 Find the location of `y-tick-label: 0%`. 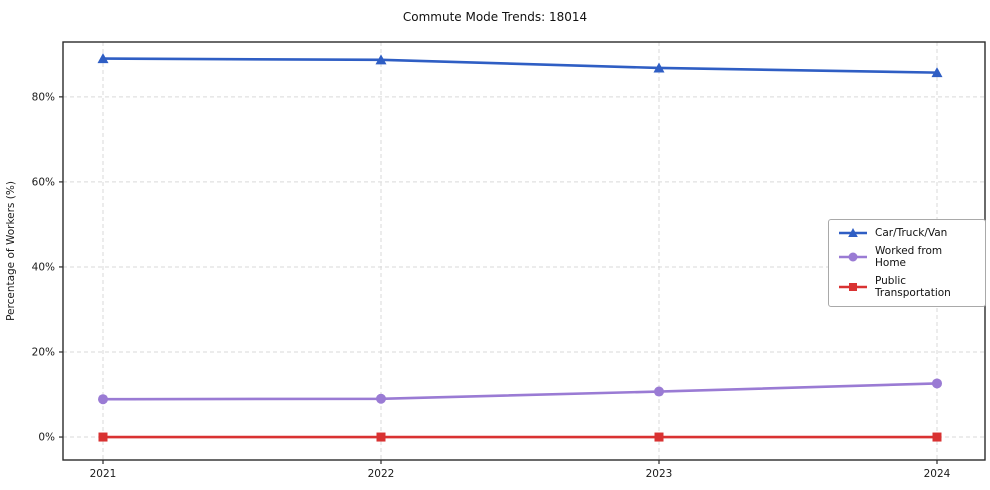

y-tick-label: 0% is located at coordinates (46, 438).